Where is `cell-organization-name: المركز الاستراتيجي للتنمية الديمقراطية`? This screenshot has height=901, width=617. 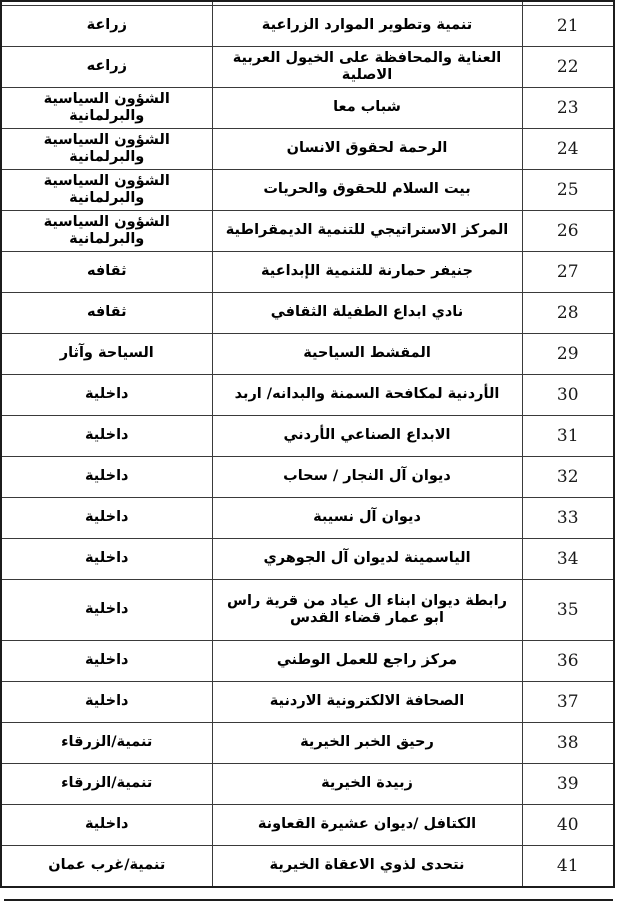 cell-organization-name: المركز الاستراتيجي للتنمية الديمقراطية is located at coordinates (367, 231).